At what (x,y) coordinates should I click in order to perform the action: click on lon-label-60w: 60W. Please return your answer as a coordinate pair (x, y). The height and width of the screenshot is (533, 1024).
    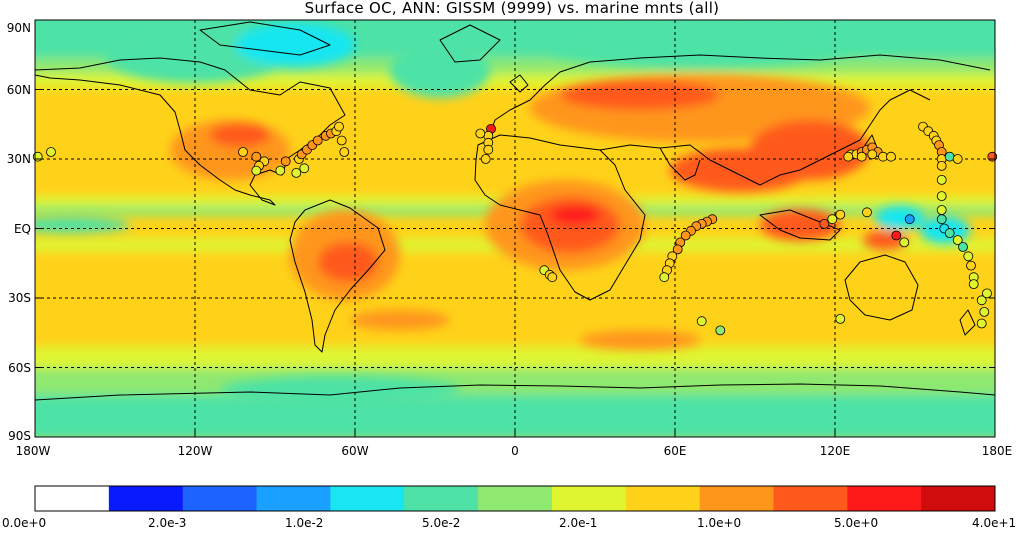
    Looking at the image, I should click on (354, 451).